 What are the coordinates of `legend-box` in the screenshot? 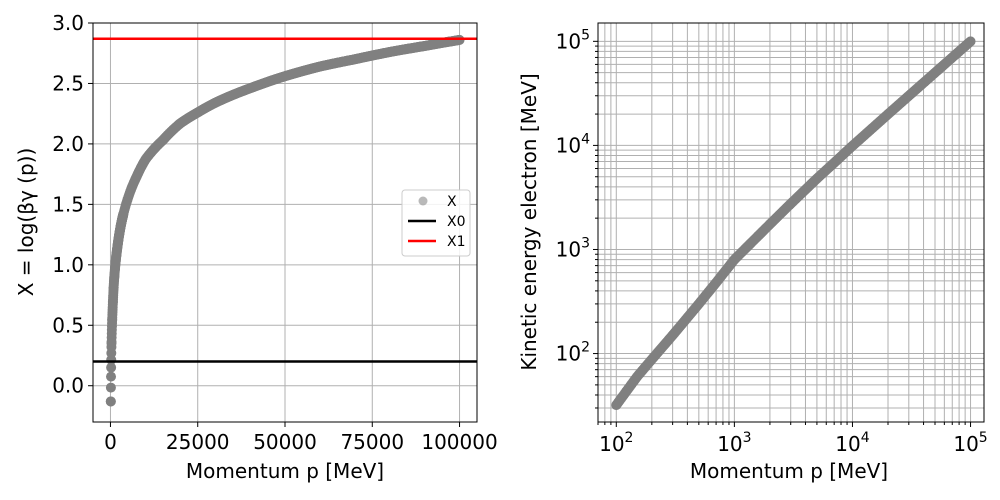 It's located at (436, 223).